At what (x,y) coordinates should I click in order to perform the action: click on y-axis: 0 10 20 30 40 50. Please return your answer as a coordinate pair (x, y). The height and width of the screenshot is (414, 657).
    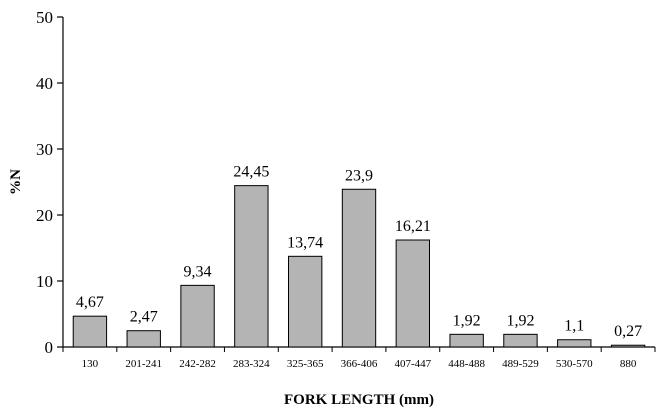
    Looking at the image, I should click on (50, 182).